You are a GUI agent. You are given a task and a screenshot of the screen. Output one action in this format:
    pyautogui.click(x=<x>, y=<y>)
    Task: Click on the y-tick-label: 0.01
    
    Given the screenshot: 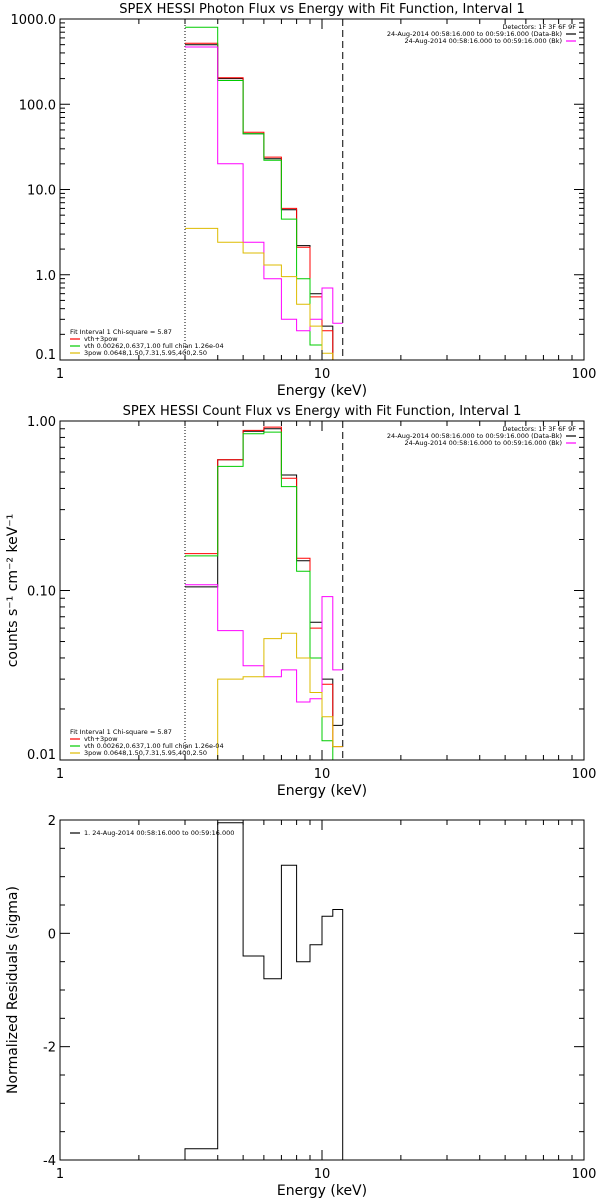 What is the action you would take?
    pyautogui.click(x=41, y=755)
    